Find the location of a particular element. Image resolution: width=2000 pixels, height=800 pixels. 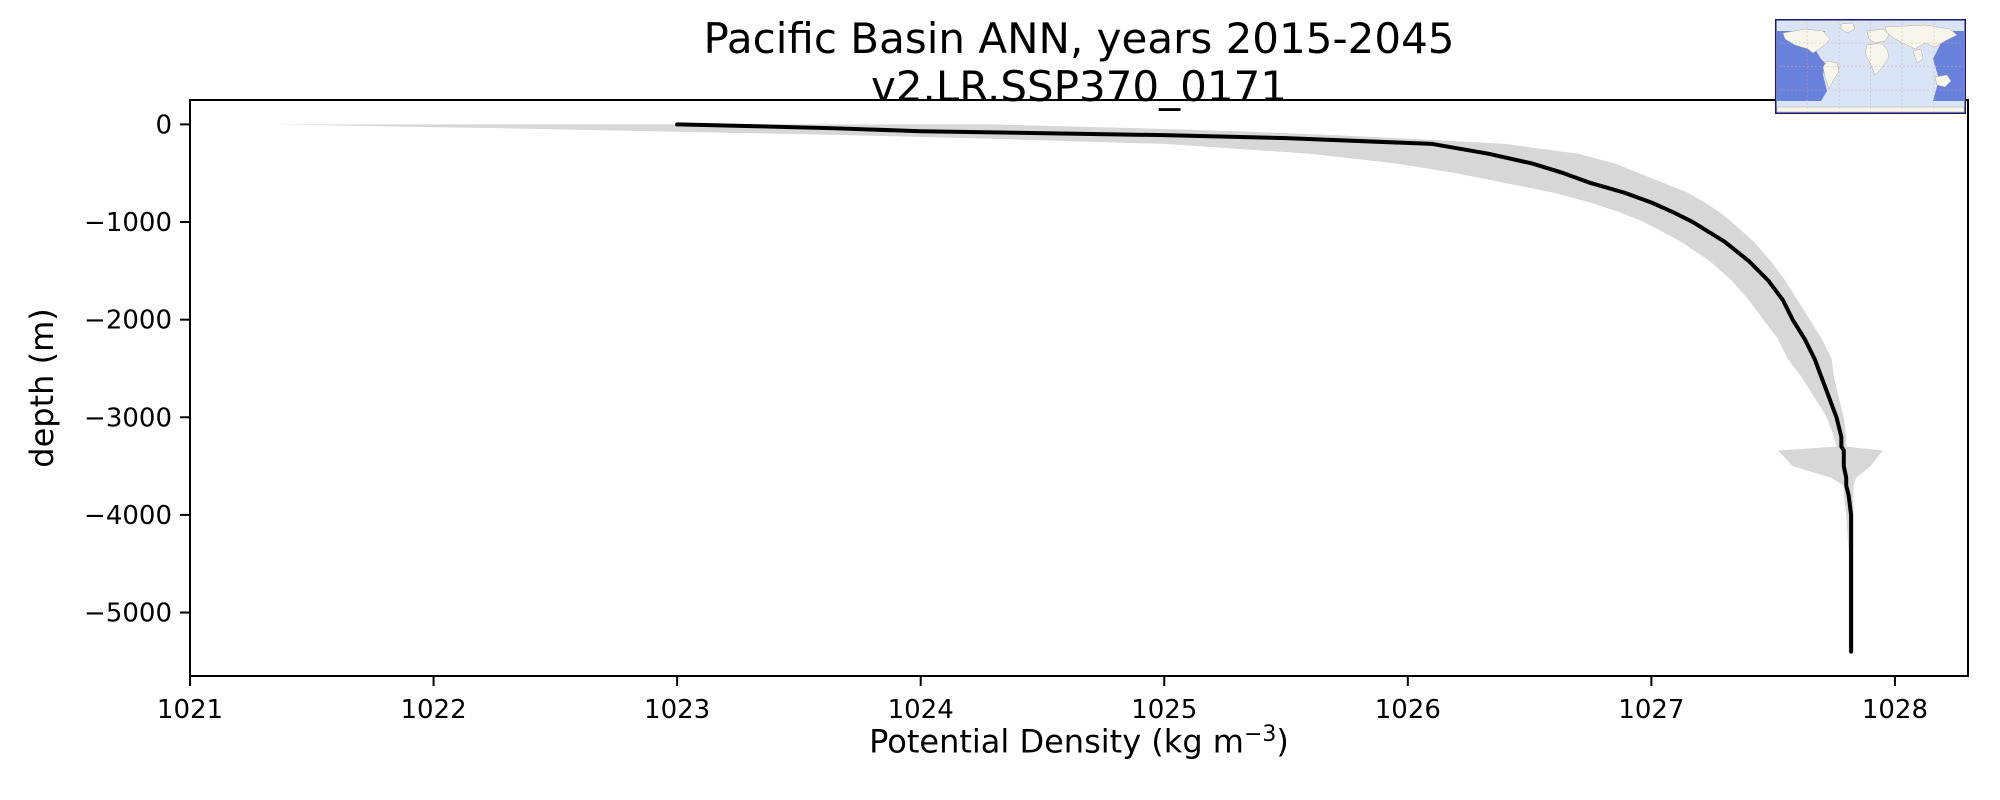

x-tick-label: 1026 is located at coordinates (1408, 710).